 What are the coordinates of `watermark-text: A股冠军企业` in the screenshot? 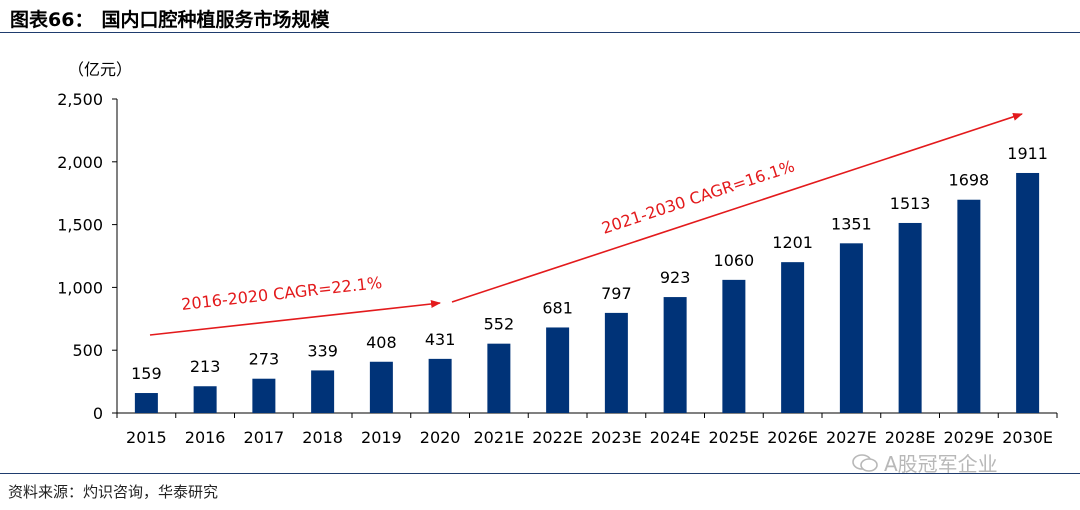 It's located at (941, 464).